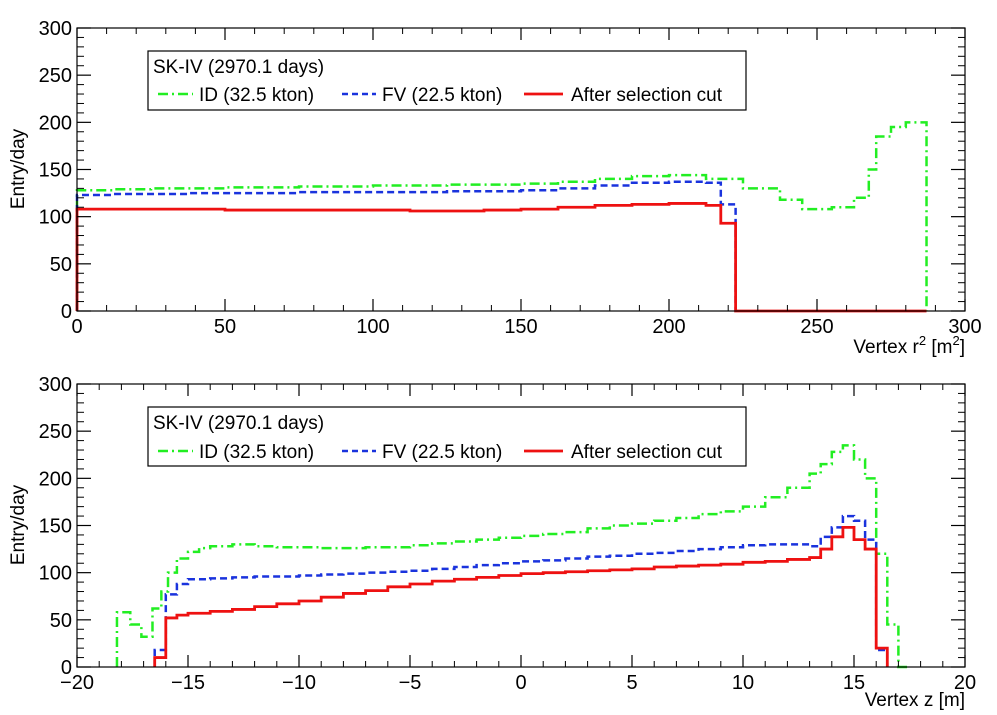 This screenshot has width=997, height=715. I want to click on y-tick-label-r2: 300, so click(55, 29).